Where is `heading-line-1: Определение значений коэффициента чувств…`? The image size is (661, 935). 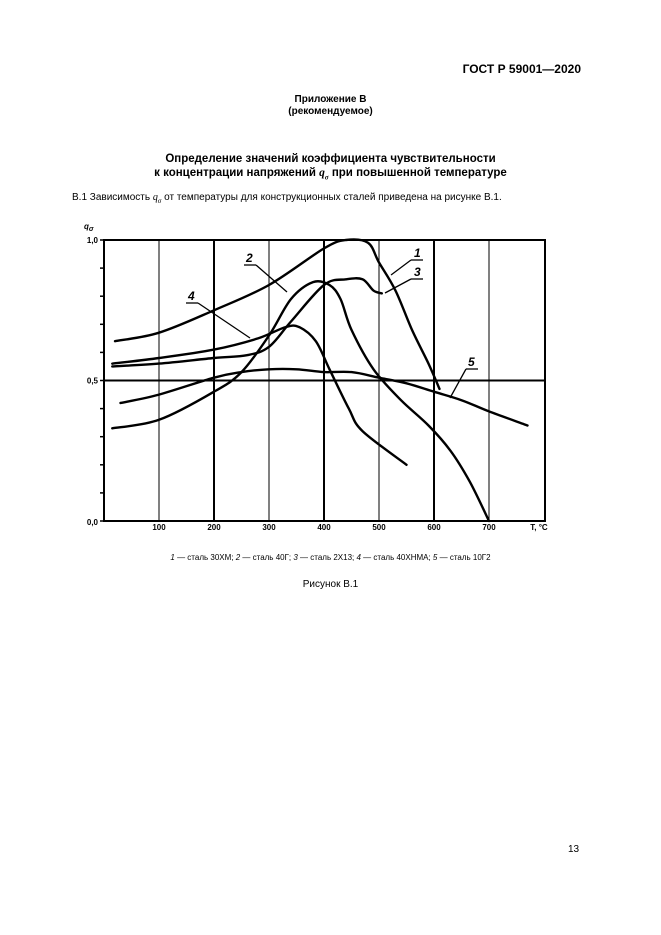
heading-line-1: Определение значений коэффициента чувств… is located at coordinates (330, 159).